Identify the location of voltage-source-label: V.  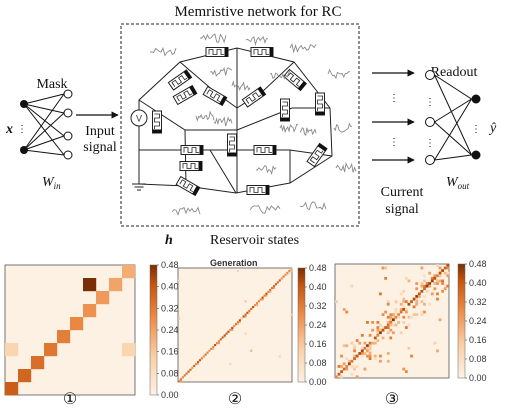
(139, 119).